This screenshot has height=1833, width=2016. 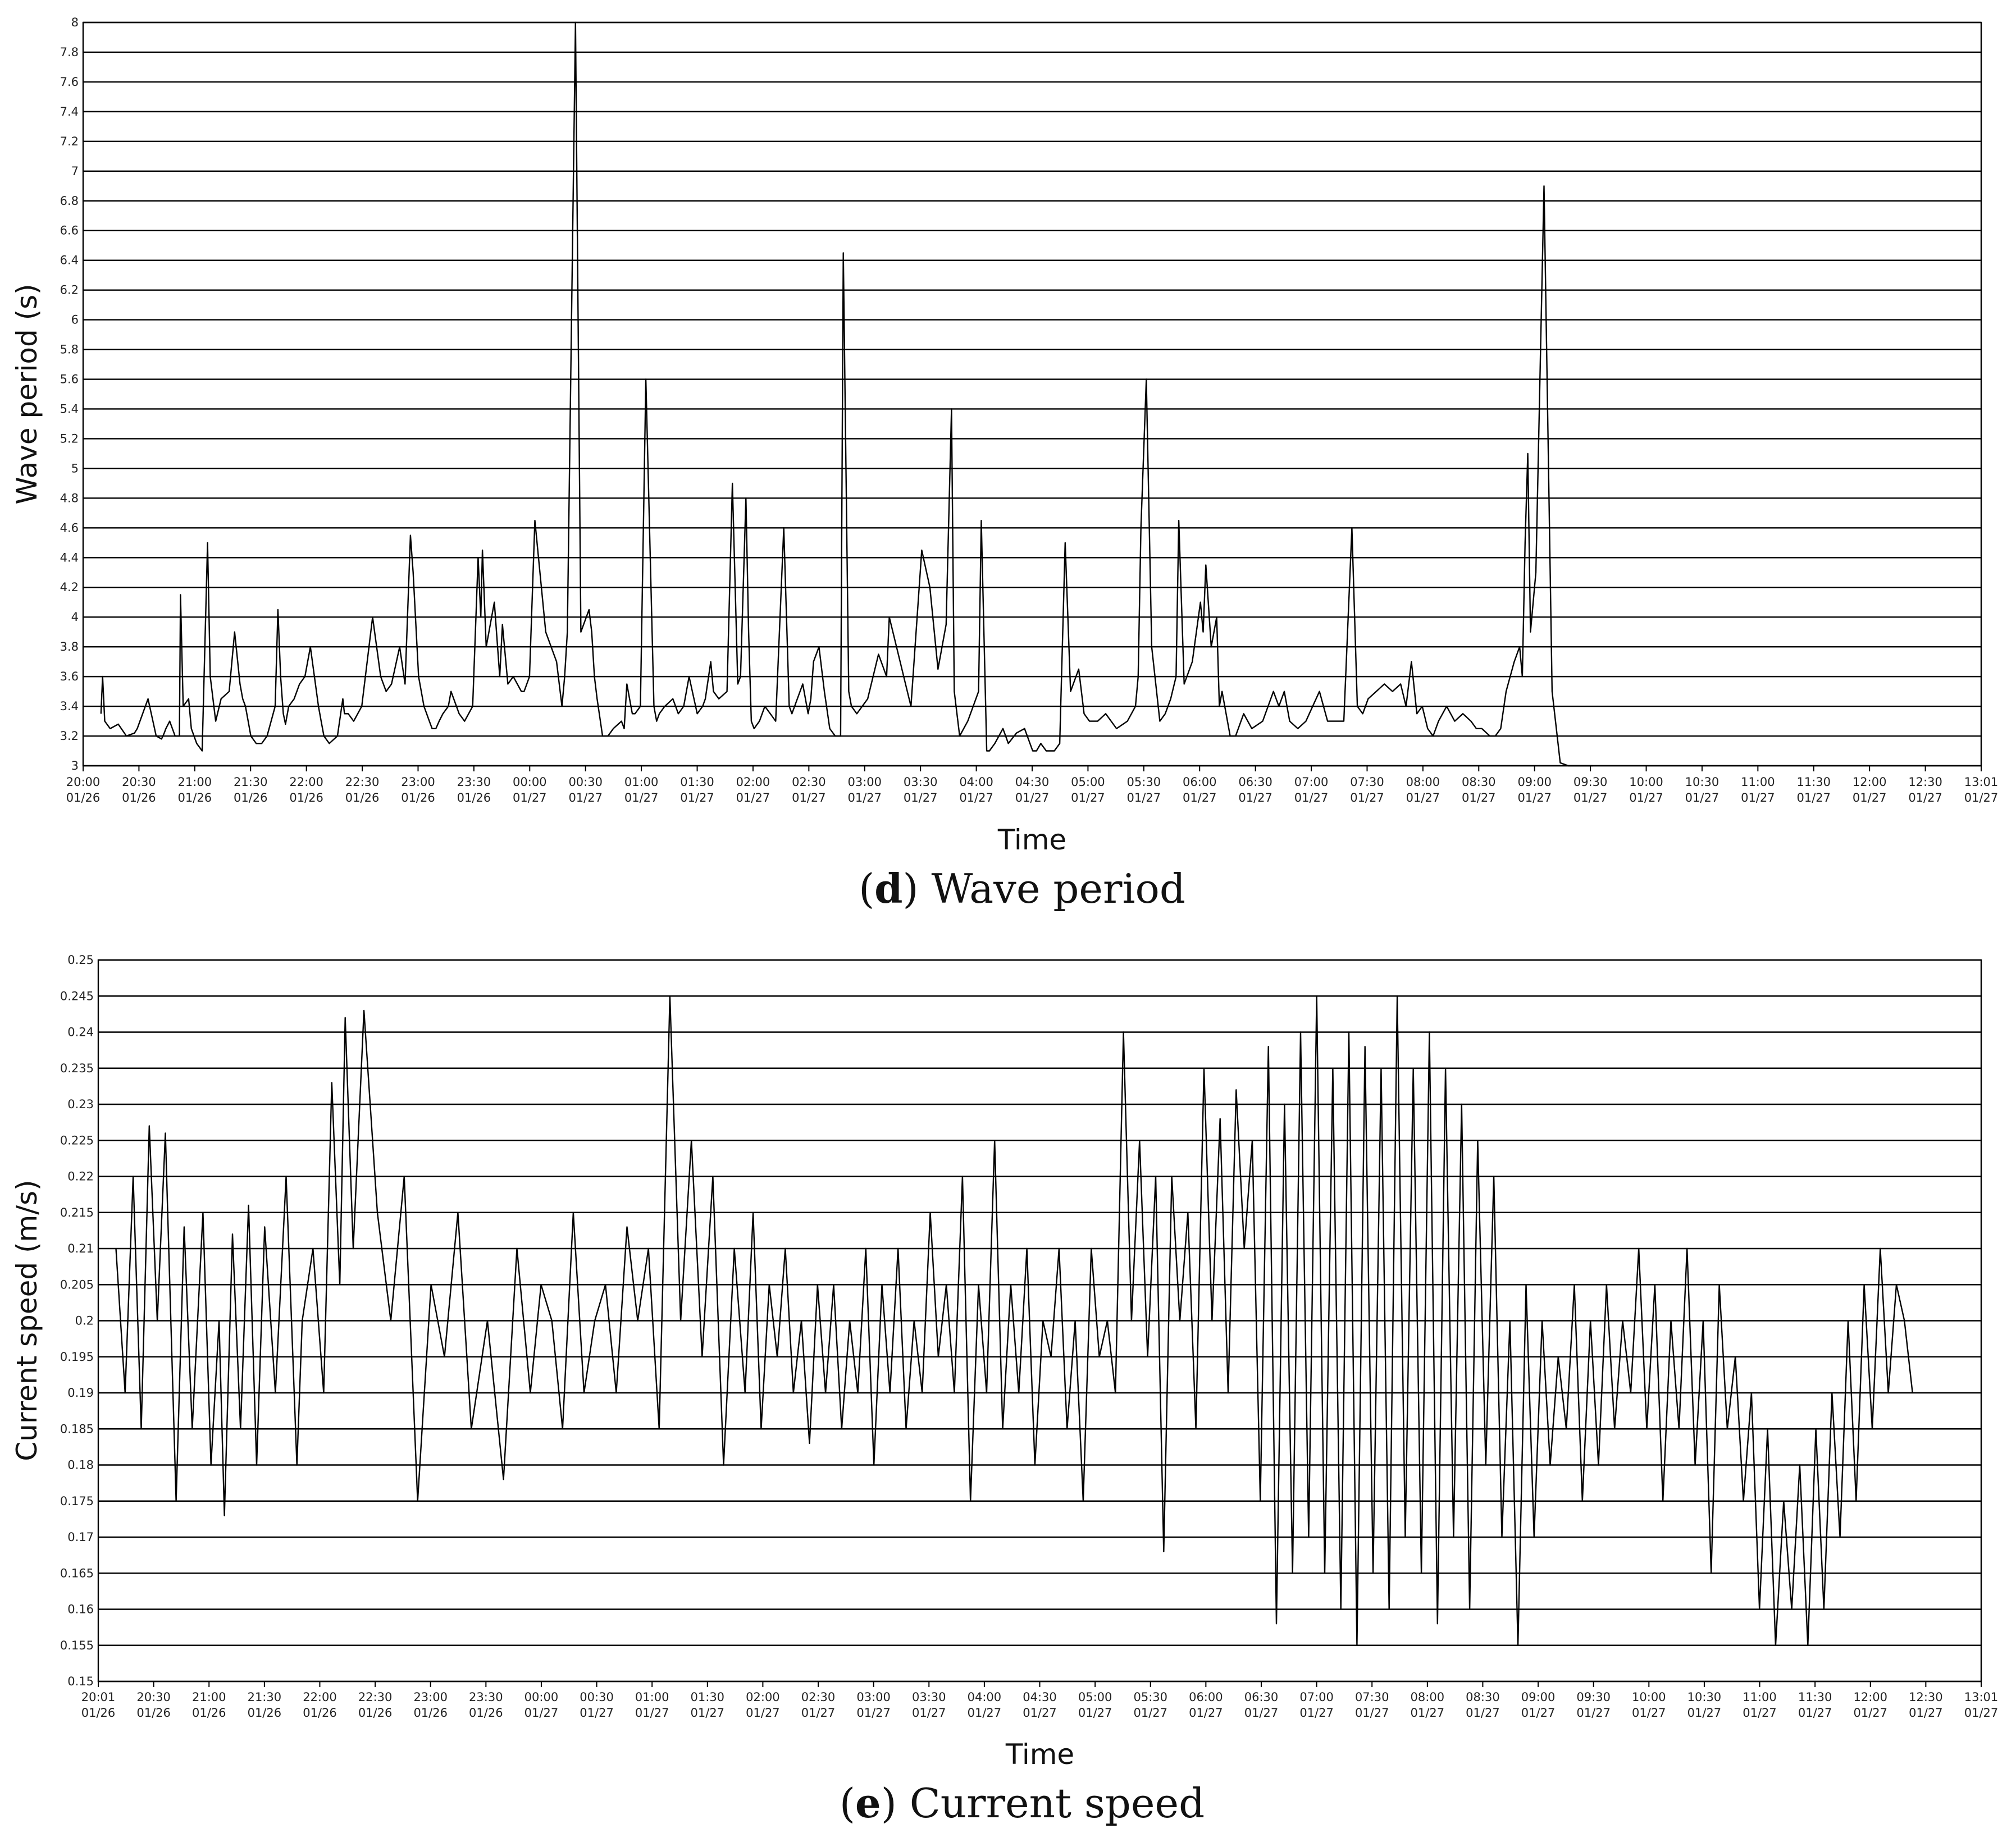 I want to click on y-tick-label: 4.4, so click(x=69, y=557).